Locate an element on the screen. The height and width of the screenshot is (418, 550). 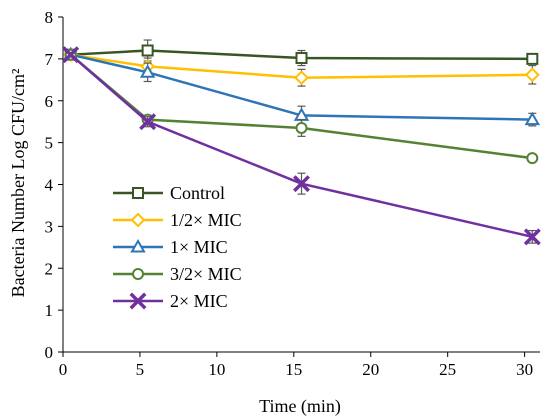
legend-item: Control is located at coordinates (169, 193).